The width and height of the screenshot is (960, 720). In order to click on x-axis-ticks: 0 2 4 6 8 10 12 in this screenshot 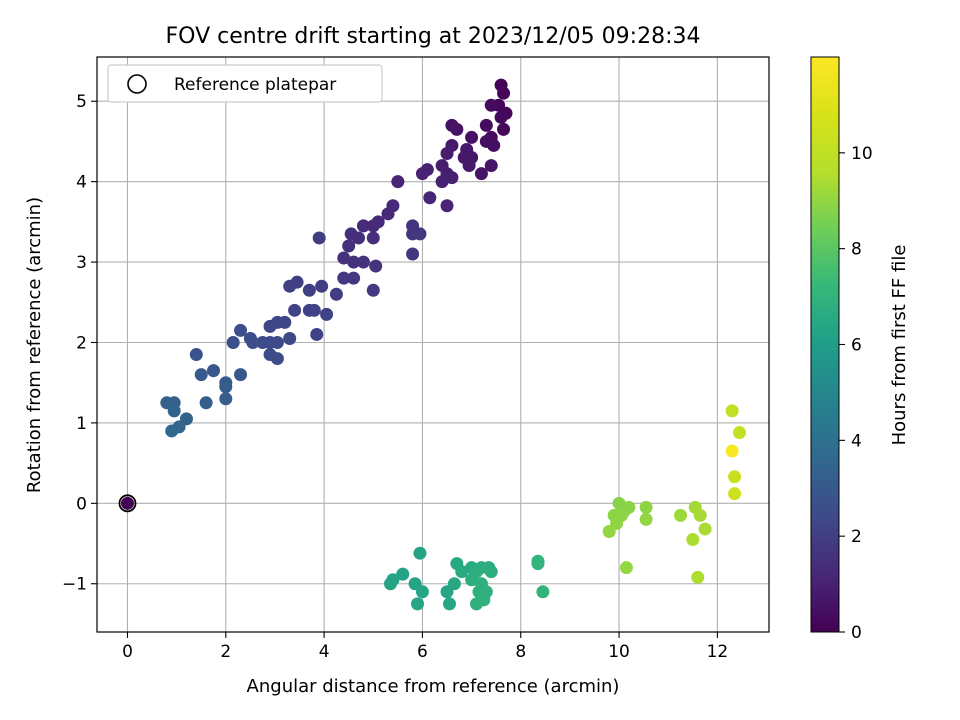, I will do `click(425, 647)`.